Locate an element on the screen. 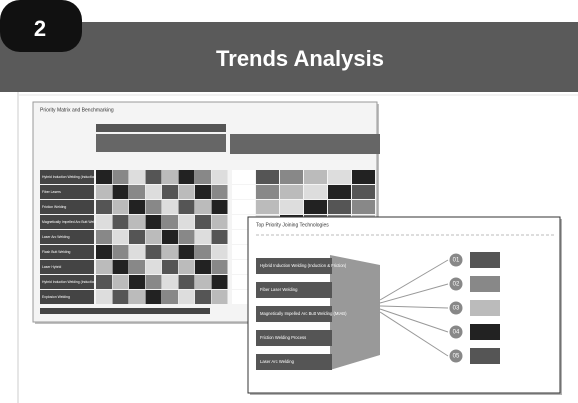 This screenshot has height=403, width=578. funnel is located at coordinates (355, 312).